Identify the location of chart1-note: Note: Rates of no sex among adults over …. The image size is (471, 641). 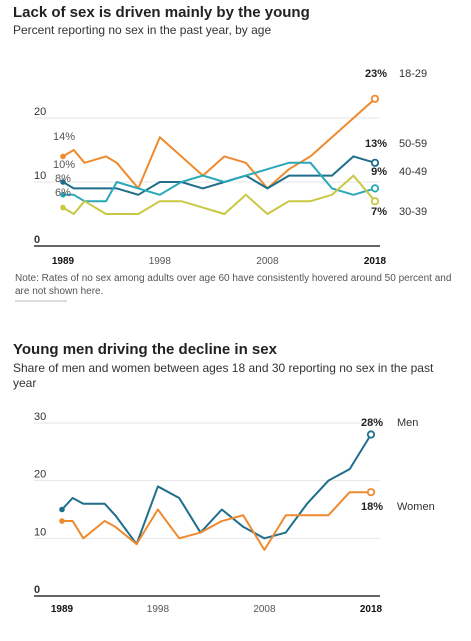
(233, 285).